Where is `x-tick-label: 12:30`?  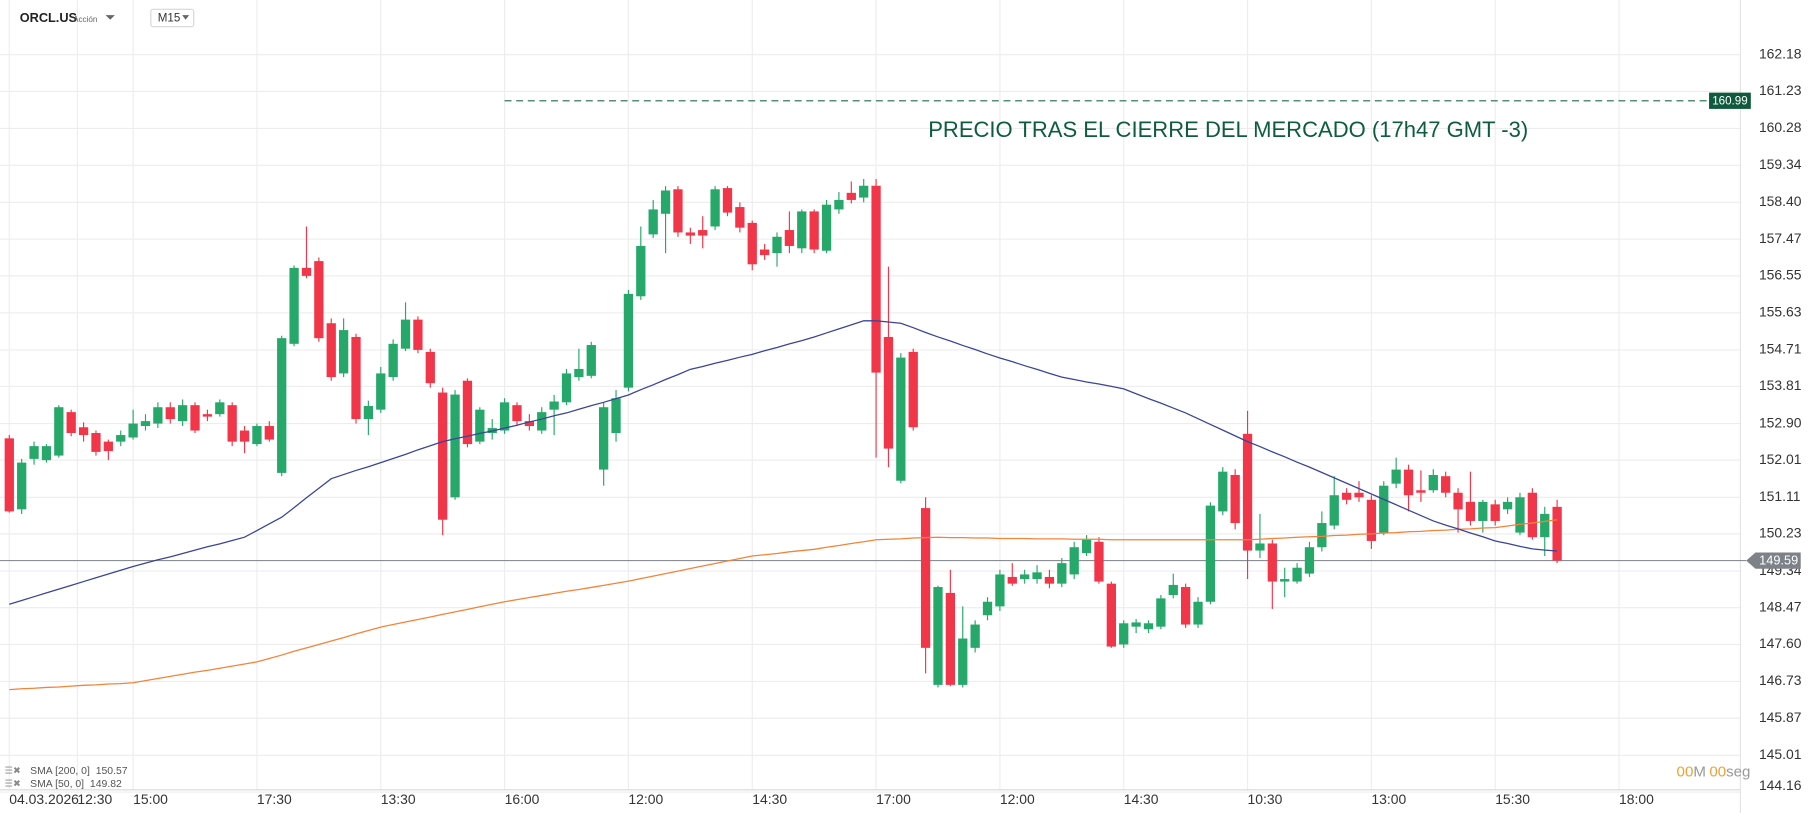
x-tick-label: 12:30 is located at coordinates (94, 799).